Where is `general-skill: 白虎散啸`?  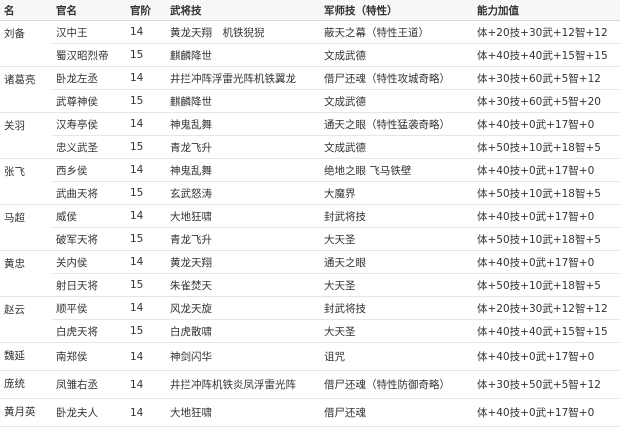
general-skill: 白虎散啸 is located at coordinates (243, 331).